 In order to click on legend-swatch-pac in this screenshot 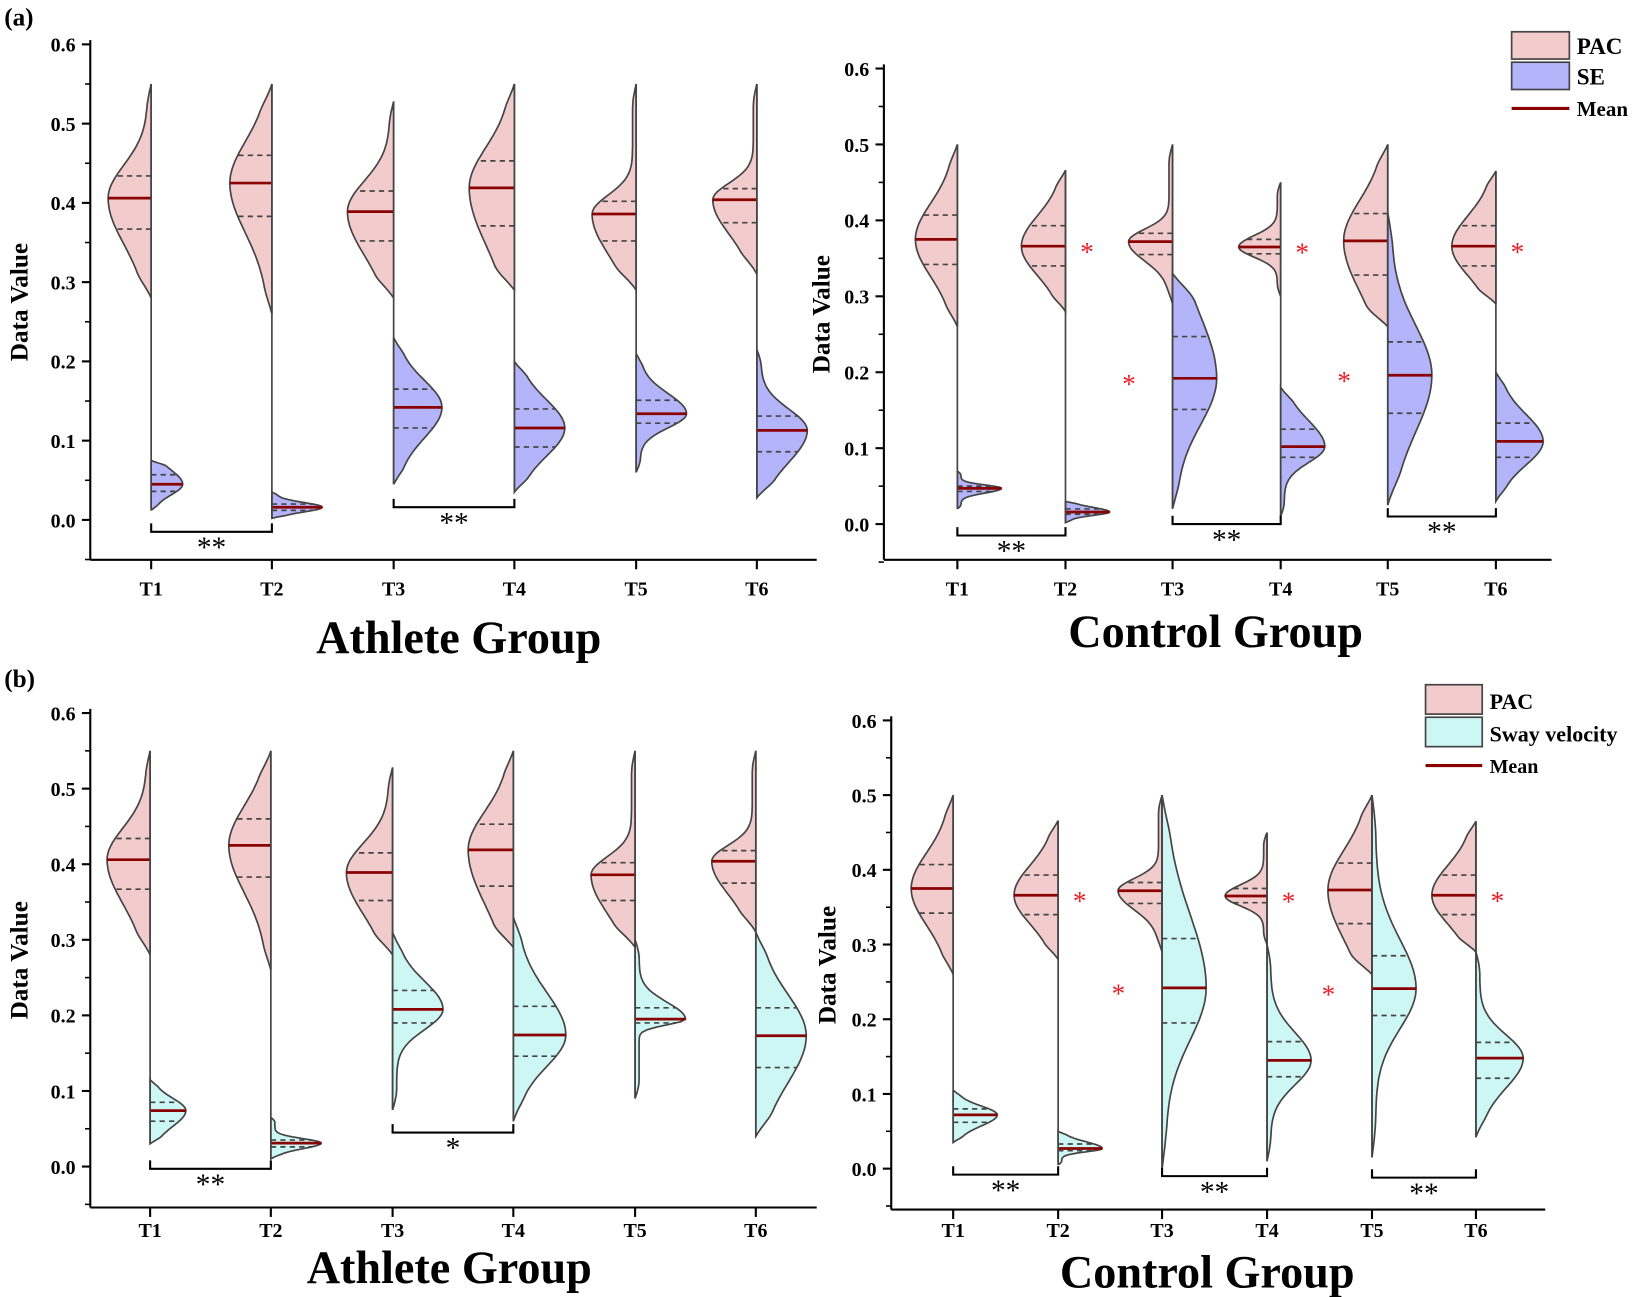, I will do `click(1540, 45)`.